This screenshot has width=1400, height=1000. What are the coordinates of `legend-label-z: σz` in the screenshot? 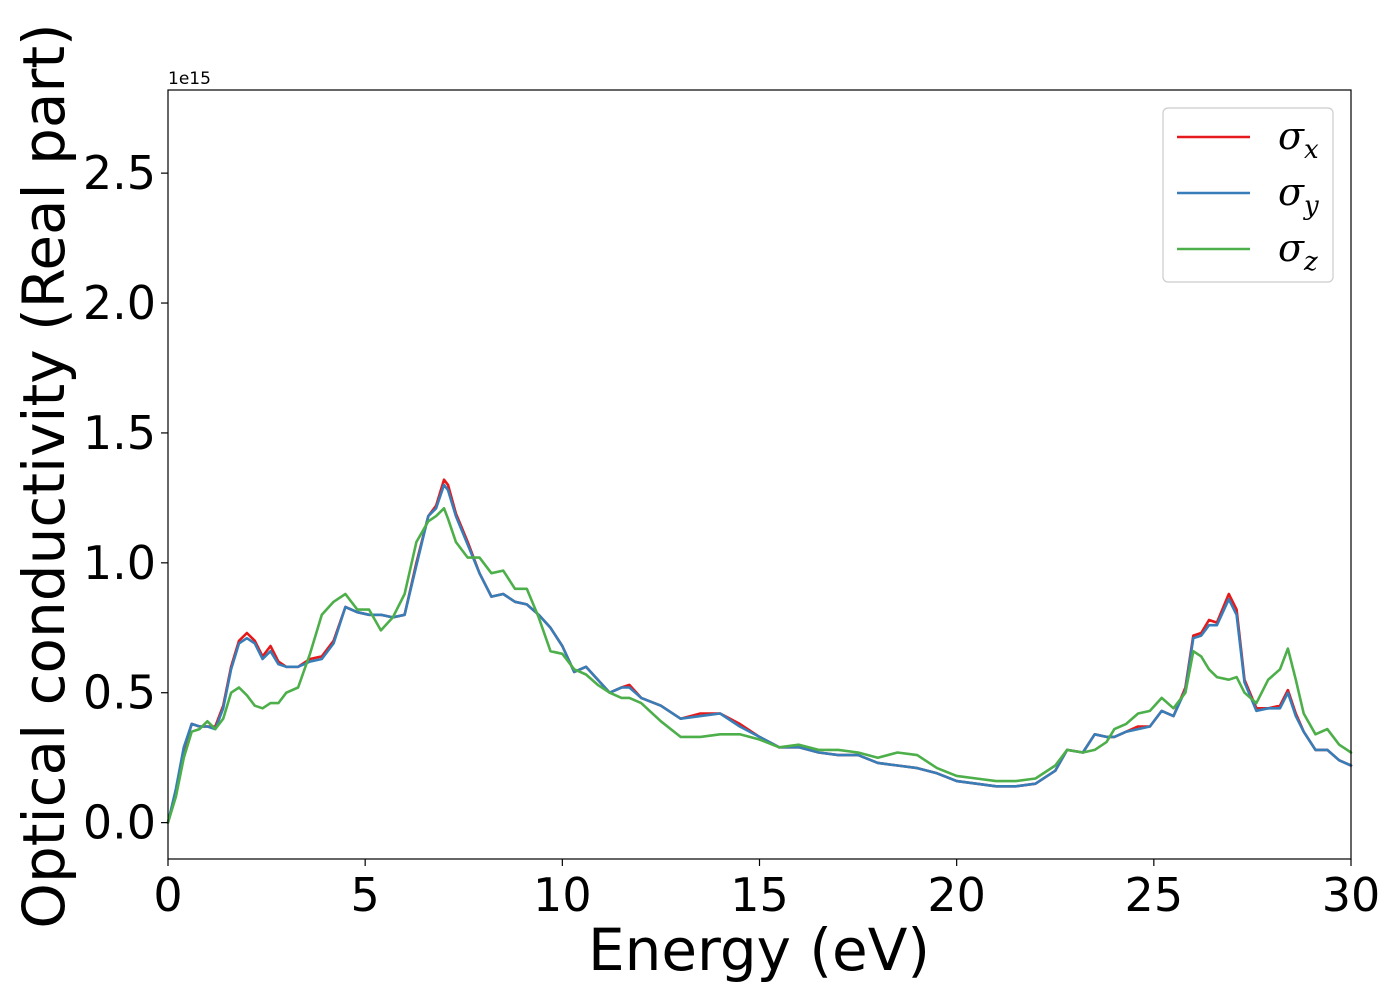 It's located at (1298, 251).